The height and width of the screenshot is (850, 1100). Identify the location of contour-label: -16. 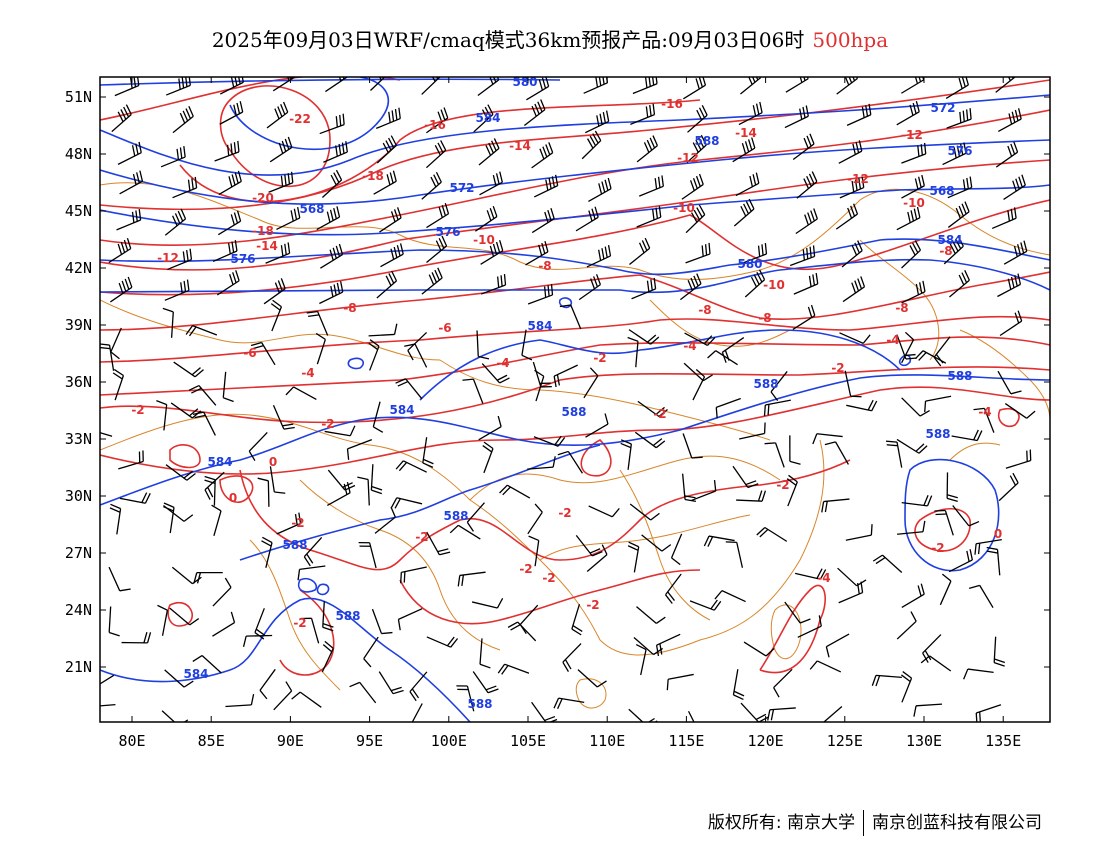
(435, 125).